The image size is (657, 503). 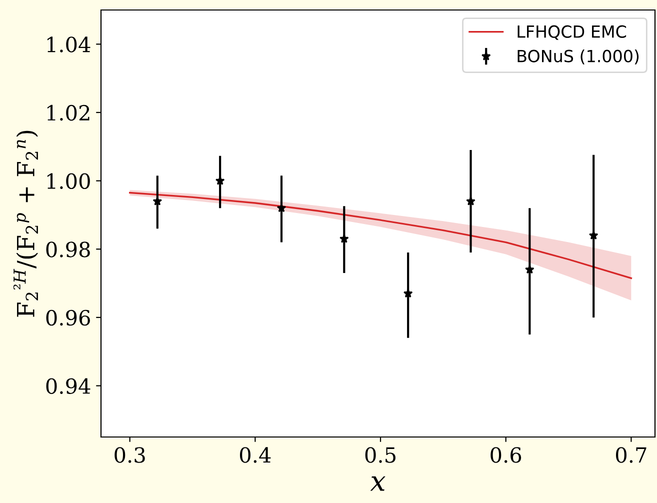 I want to click on x-tick-label: 0.3, so click(x=129, y=455).